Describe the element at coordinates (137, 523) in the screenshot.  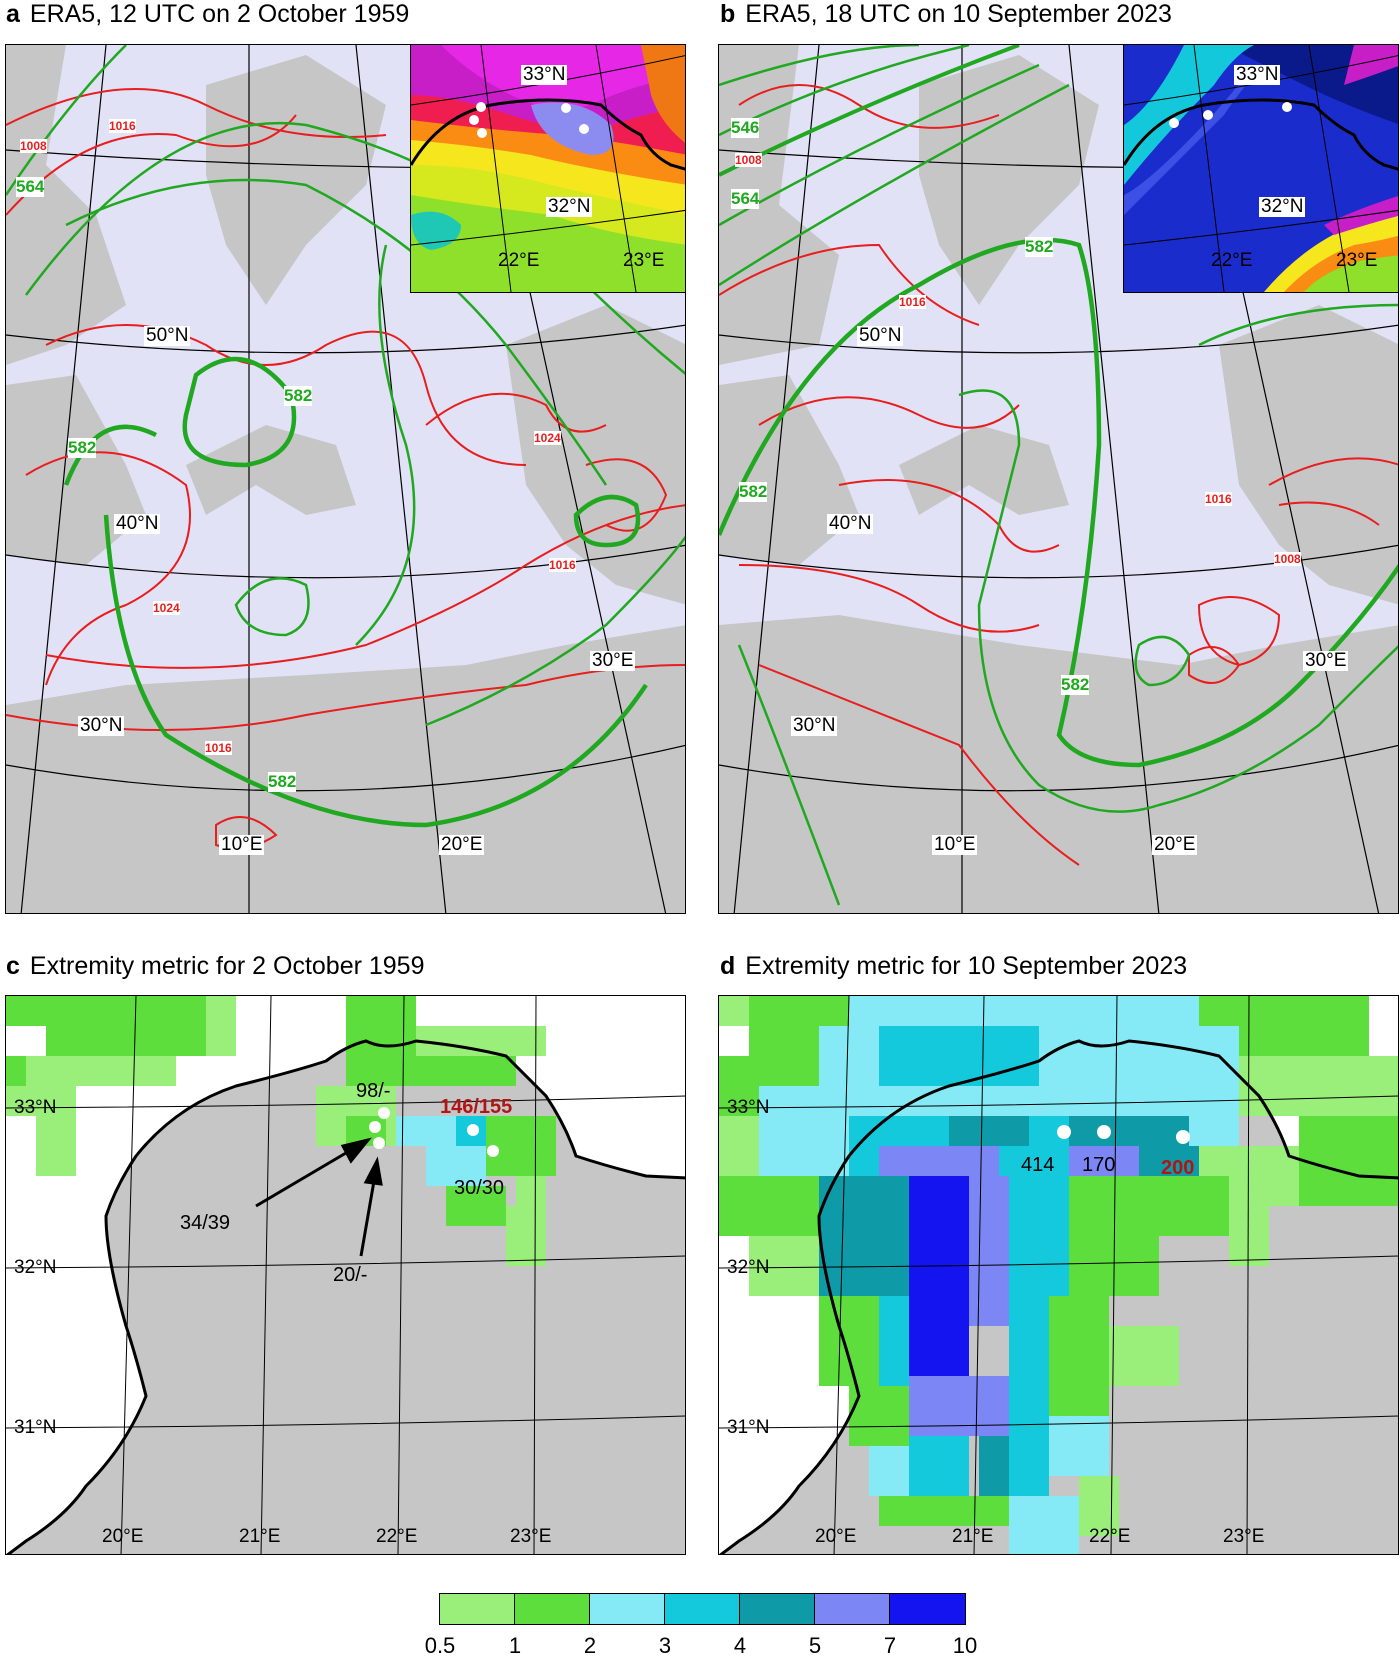
I see `panel-a-lat-40: 40°N` at that location.